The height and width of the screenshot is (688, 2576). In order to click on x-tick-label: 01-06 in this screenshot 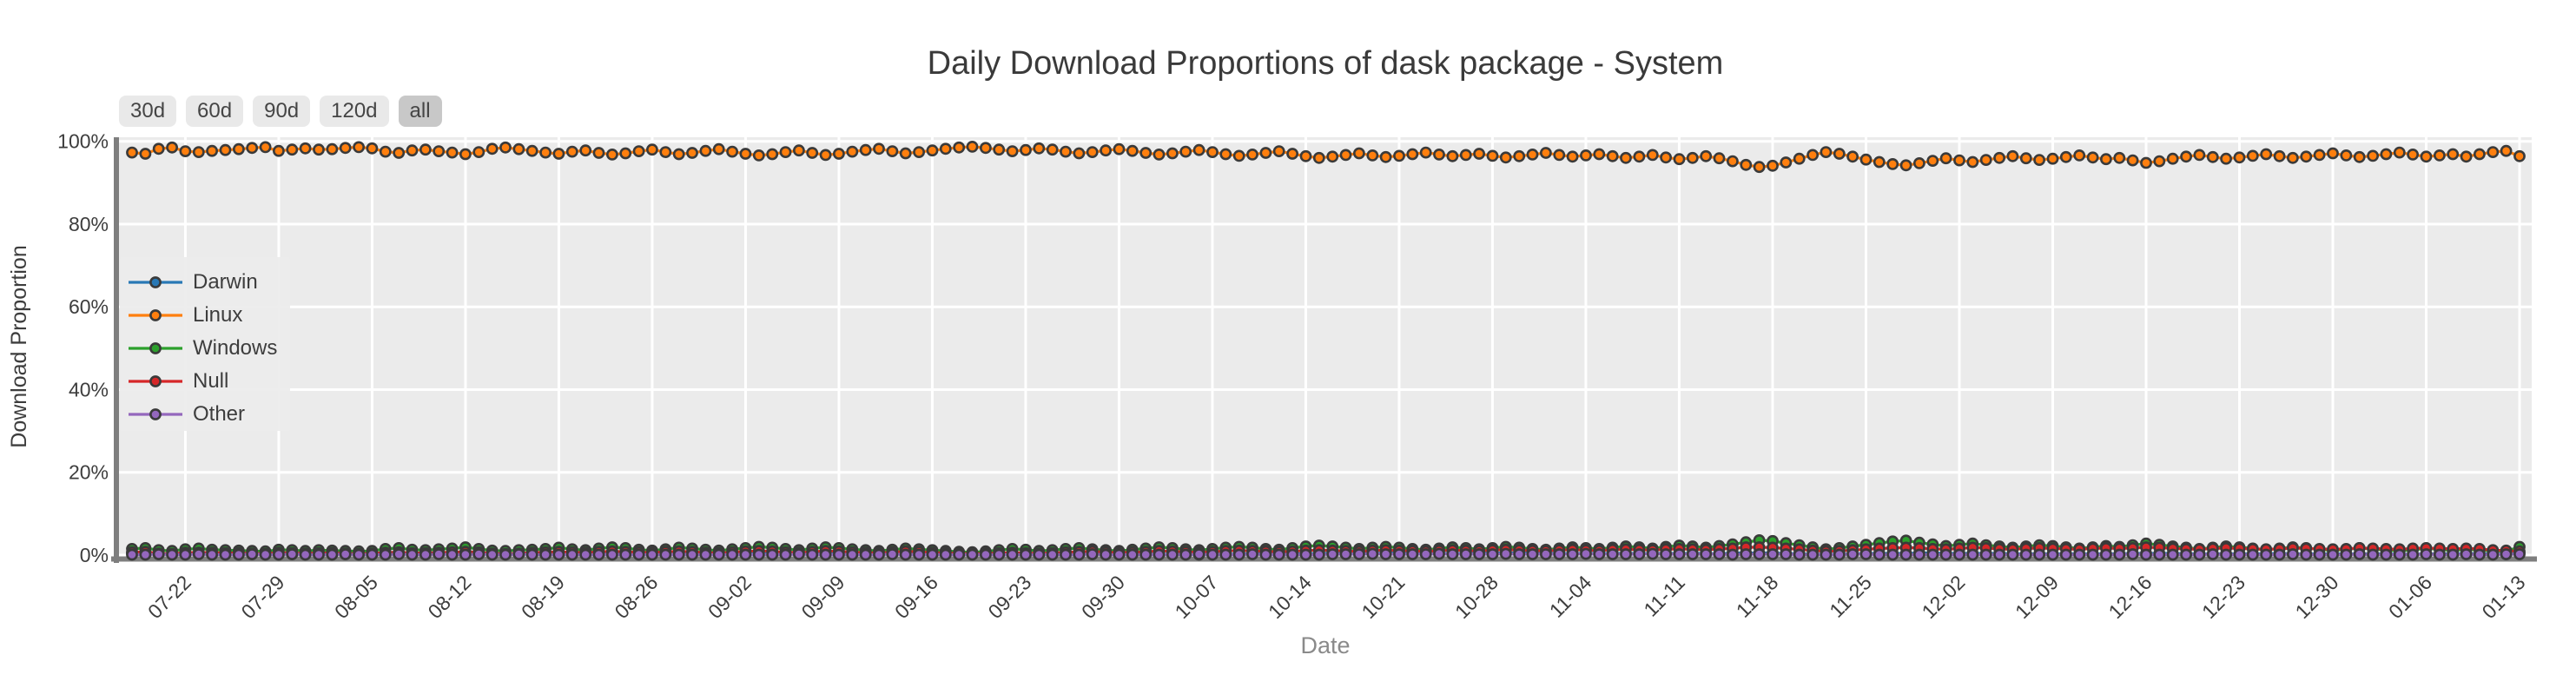, I will do `click(2410, 597)`.